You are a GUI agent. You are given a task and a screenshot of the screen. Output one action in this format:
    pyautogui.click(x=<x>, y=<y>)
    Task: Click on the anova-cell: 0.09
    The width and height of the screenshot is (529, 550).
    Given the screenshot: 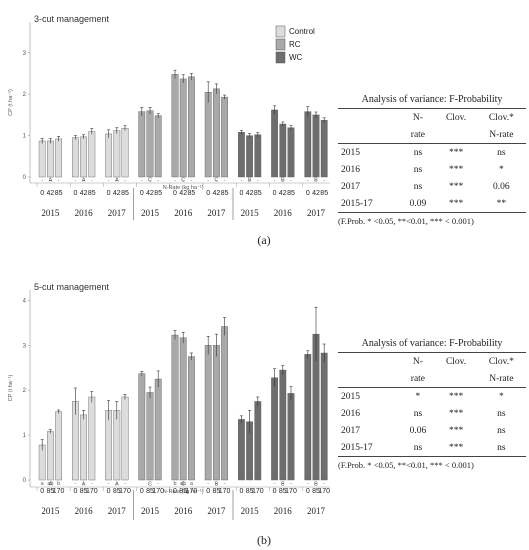 What is the action you would take?
    pyautogui.click(x=418, y=204)
    